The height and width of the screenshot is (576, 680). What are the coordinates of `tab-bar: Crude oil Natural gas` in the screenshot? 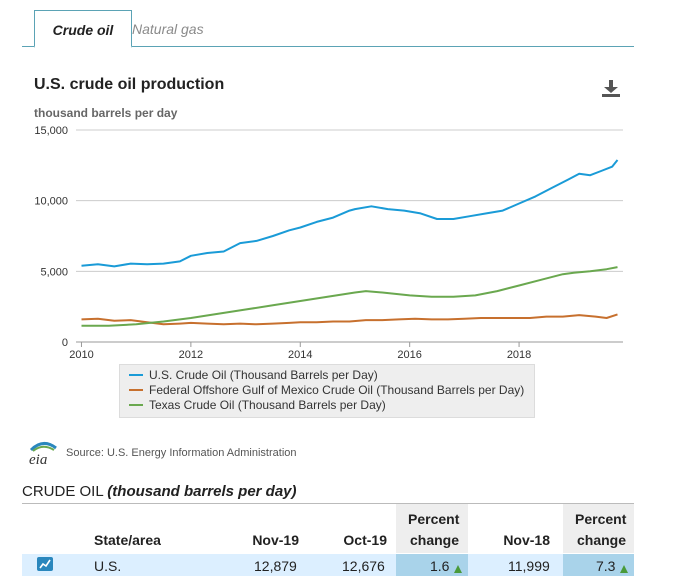 It's located at (328, 29).